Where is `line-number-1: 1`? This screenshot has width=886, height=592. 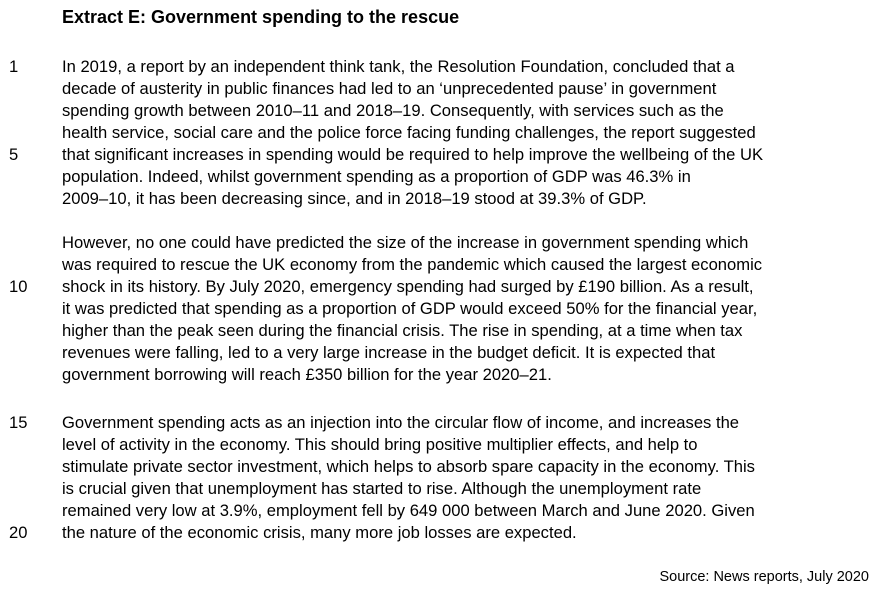 line-number-1: 1 is located at coordinates (14, 66).